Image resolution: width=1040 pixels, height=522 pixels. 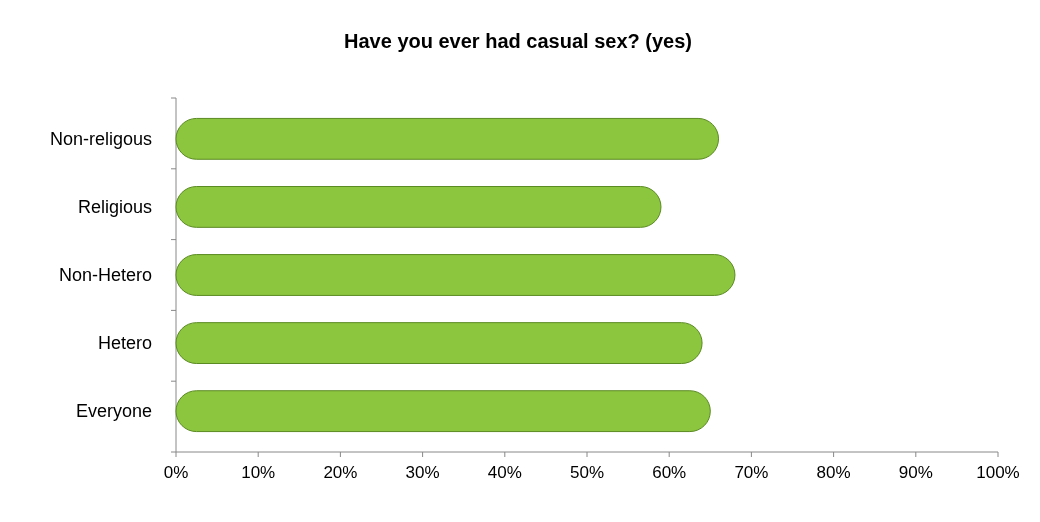 What do you see at coordinates (113, 411) in the screenshot?
I see `y-tick-label: Everyone` at bounding box center [113, 411].